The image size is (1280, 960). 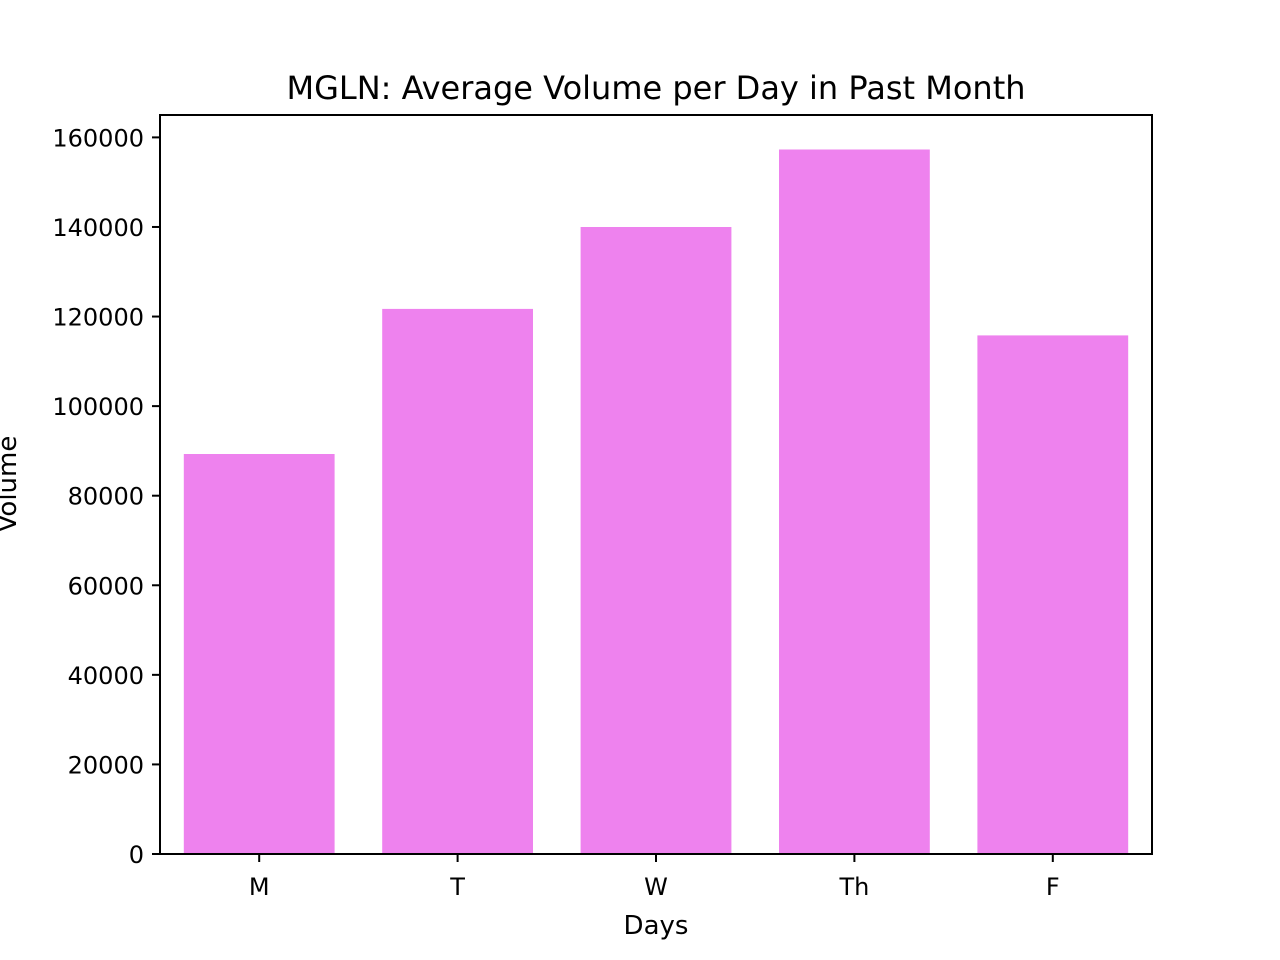 I want to click on x-tick-label: T, so click(x=457, y=887).